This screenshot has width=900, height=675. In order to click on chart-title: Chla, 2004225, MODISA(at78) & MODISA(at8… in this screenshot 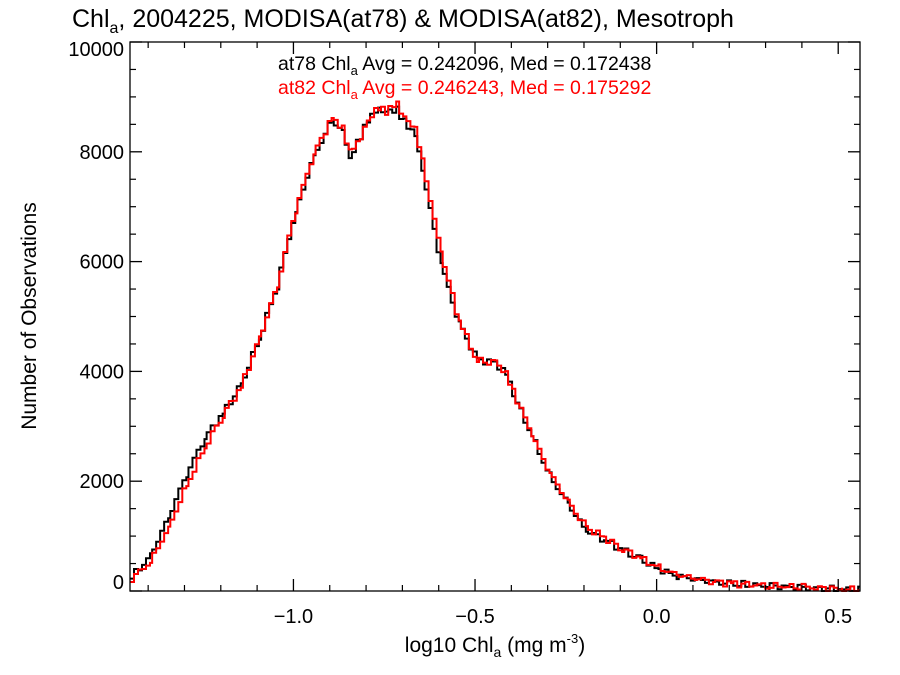, I will do `click(403, 21)`.